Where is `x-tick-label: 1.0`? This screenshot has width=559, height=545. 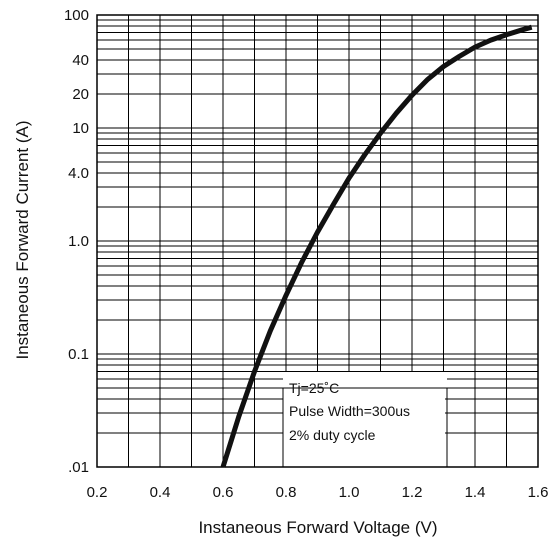 x-tick-label: 1.0 is located at coordinates (349, 492).